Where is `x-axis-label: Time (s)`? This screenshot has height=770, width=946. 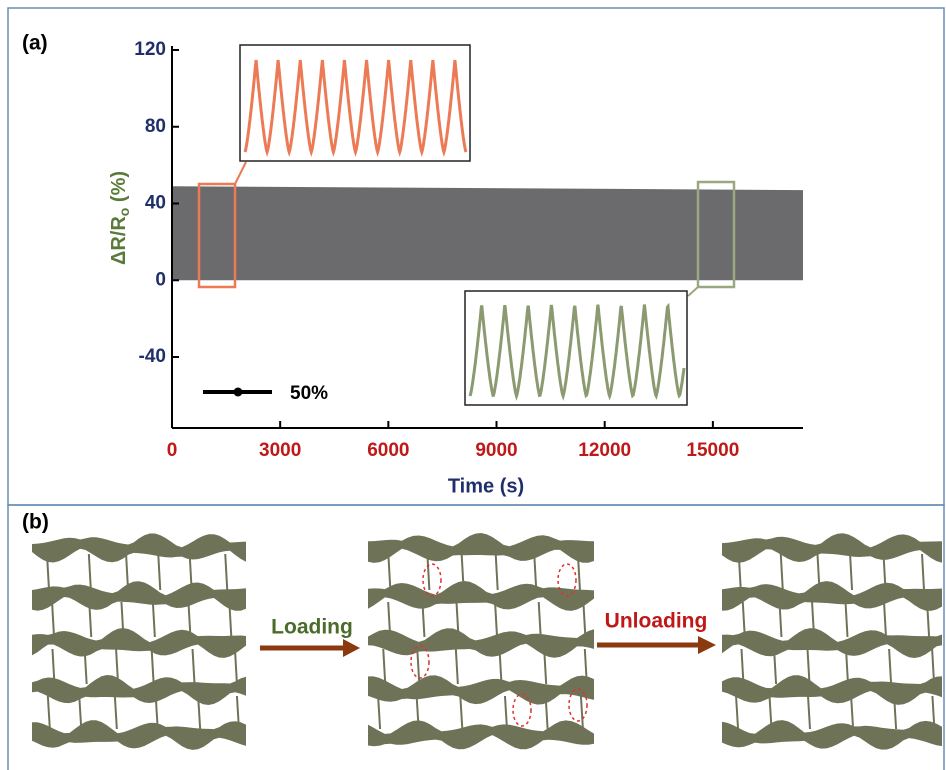
x-axis-label: Time (s) is located at coordinates (486, 486).